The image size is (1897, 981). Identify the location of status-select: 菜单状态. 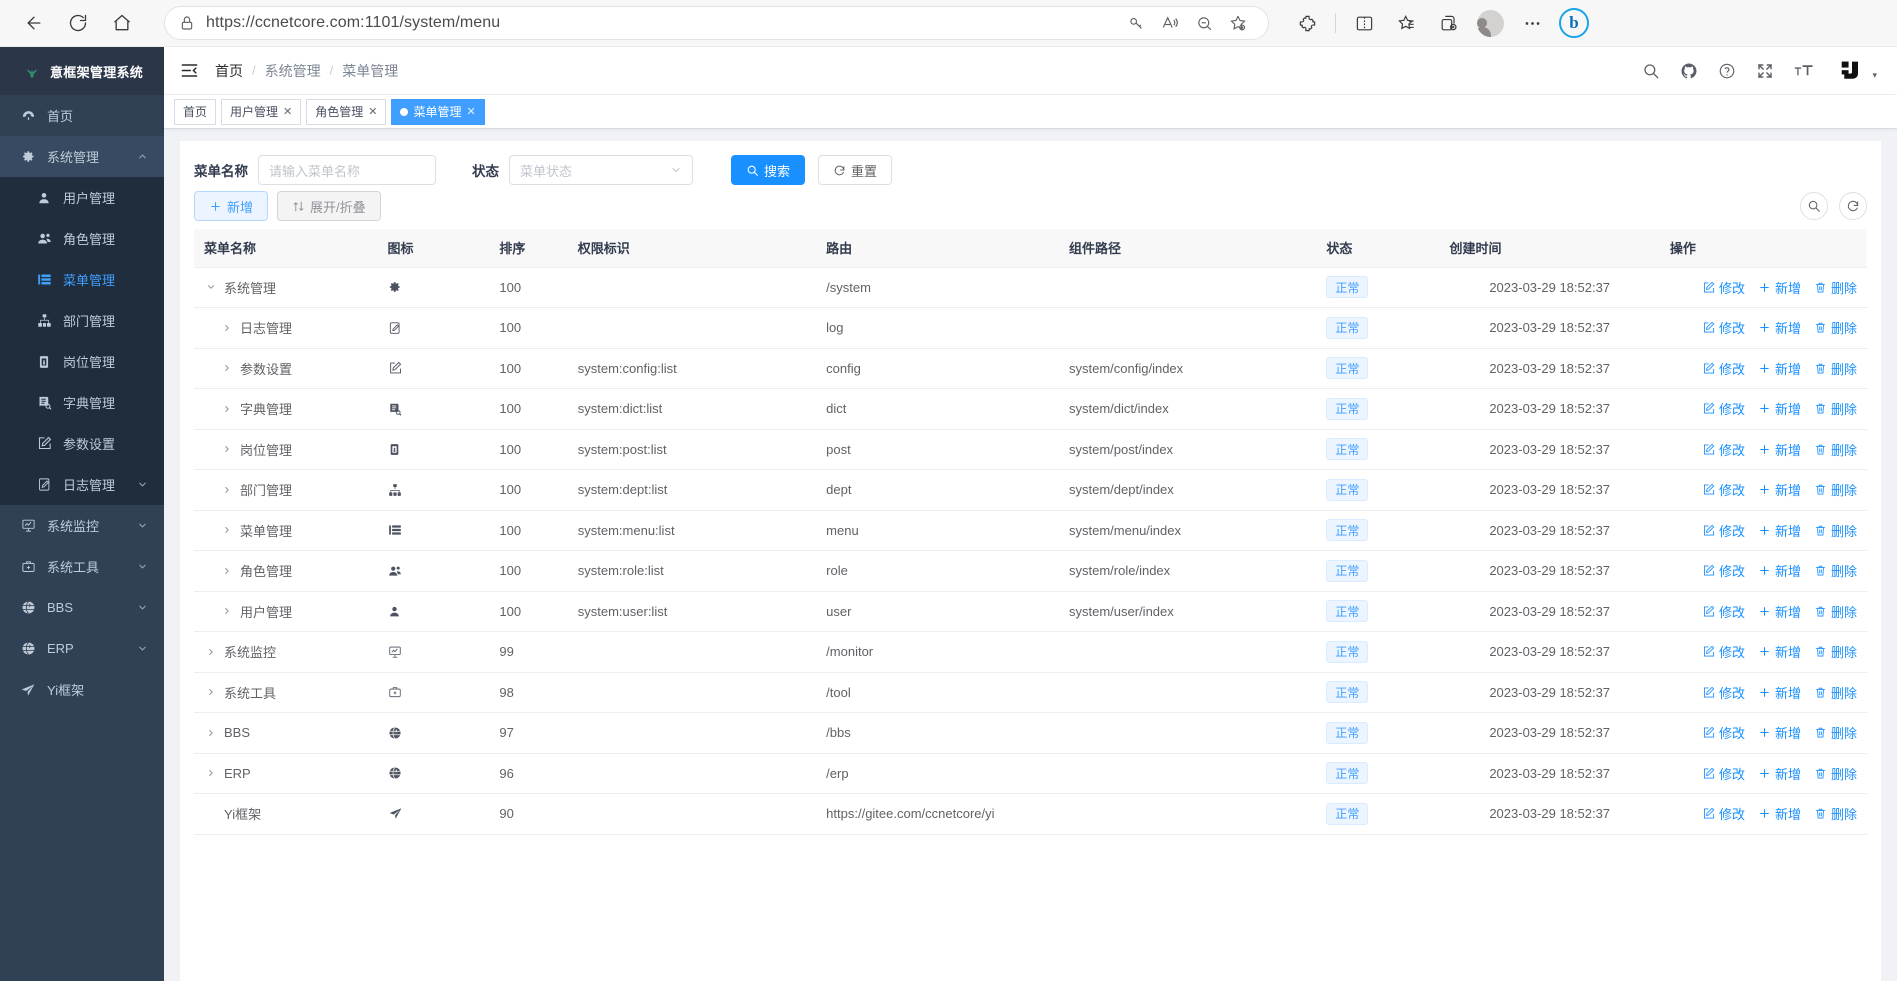
(601, 170).